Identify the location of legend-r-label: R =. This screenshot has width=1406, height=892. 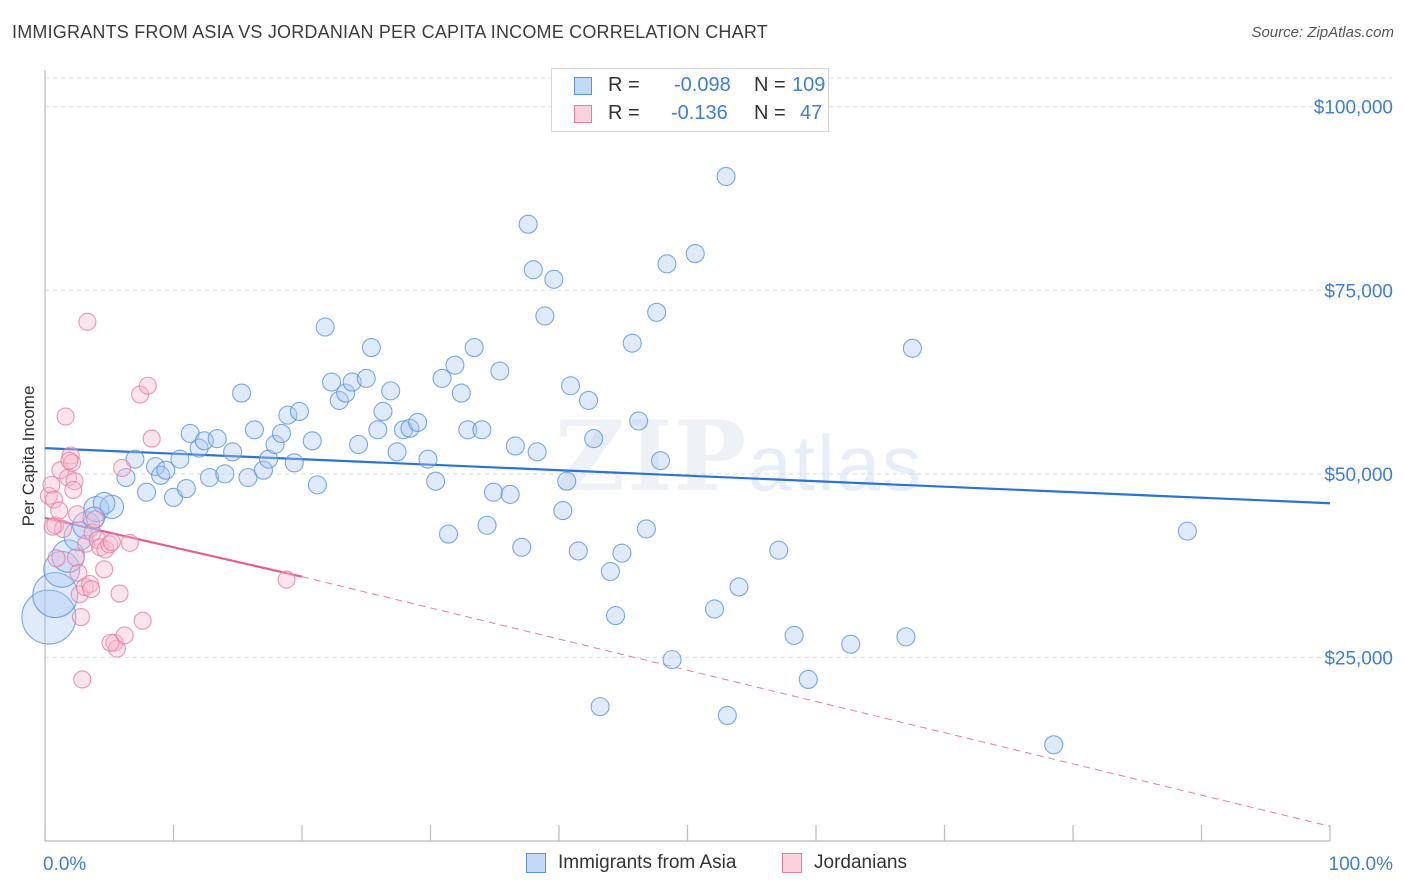
(624, 113).